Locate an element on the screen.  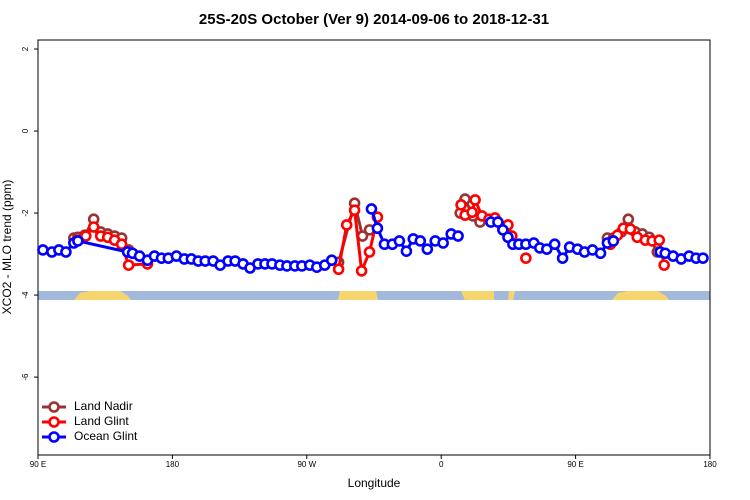
x-tick-label: 0 is located at coordinates (441, 464).